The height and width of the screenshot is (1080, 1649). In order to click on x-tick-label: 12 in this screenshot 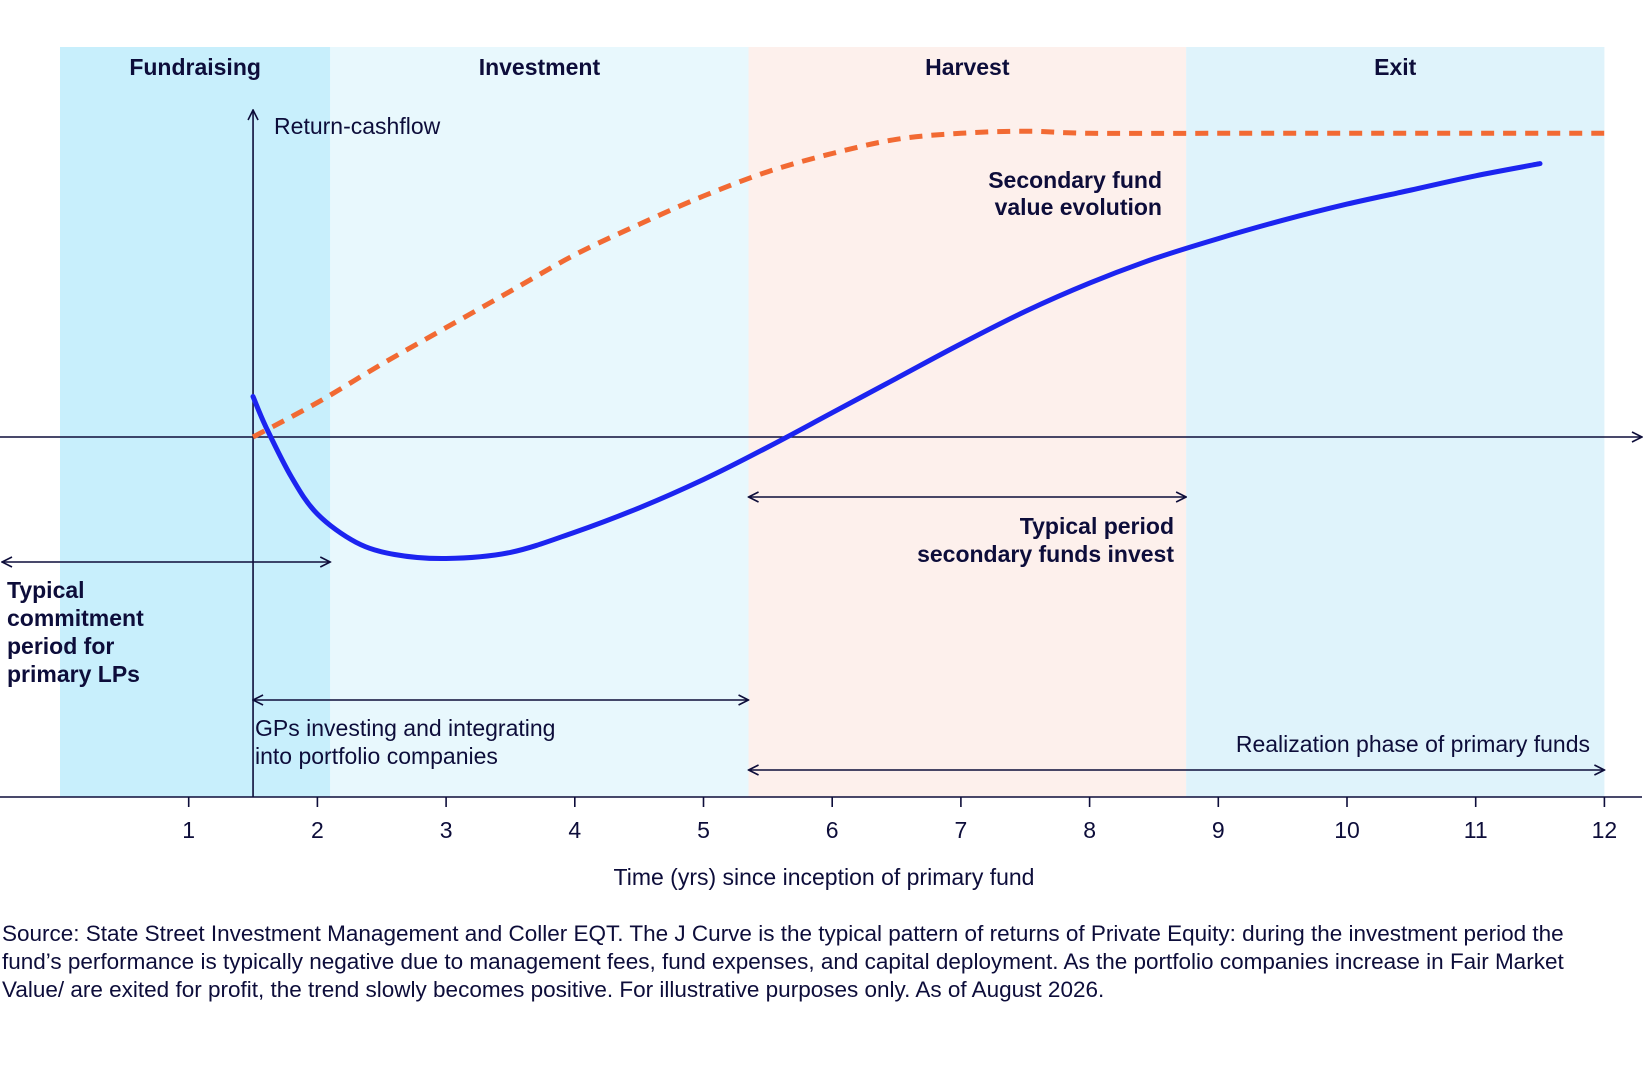, I will do `click(1605, 830)`.